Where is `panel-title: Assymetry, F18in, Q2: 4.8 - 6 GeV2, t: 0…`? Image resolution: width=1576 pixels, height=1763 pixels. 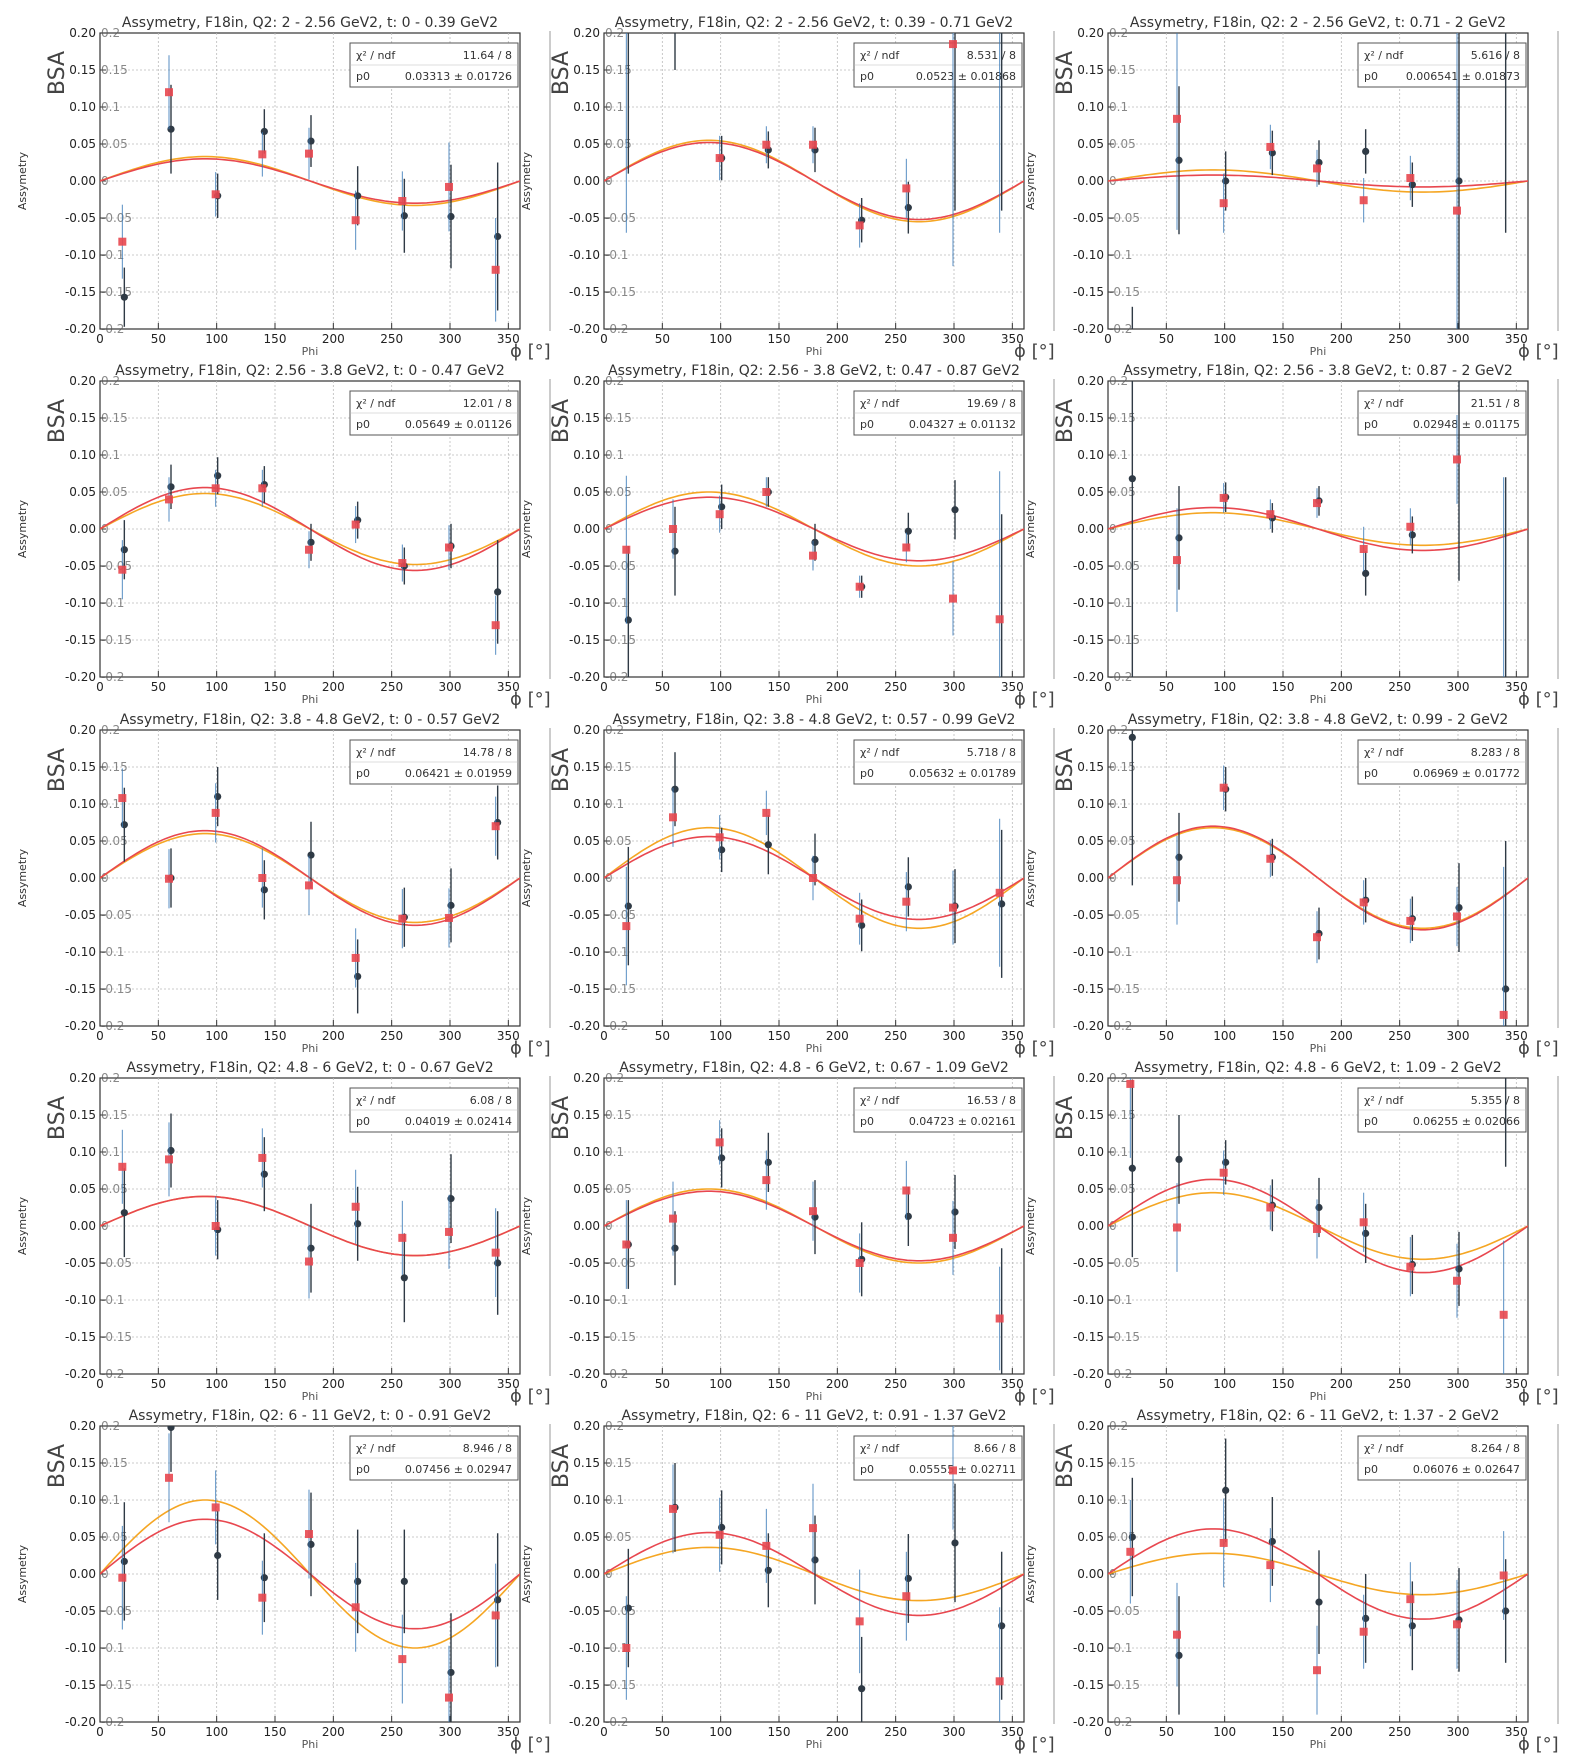 panel-title: Assymetry, F18in, Q2: 4.8 - 6 GeV2, t: 0… is located at coordinates (309, 1068).